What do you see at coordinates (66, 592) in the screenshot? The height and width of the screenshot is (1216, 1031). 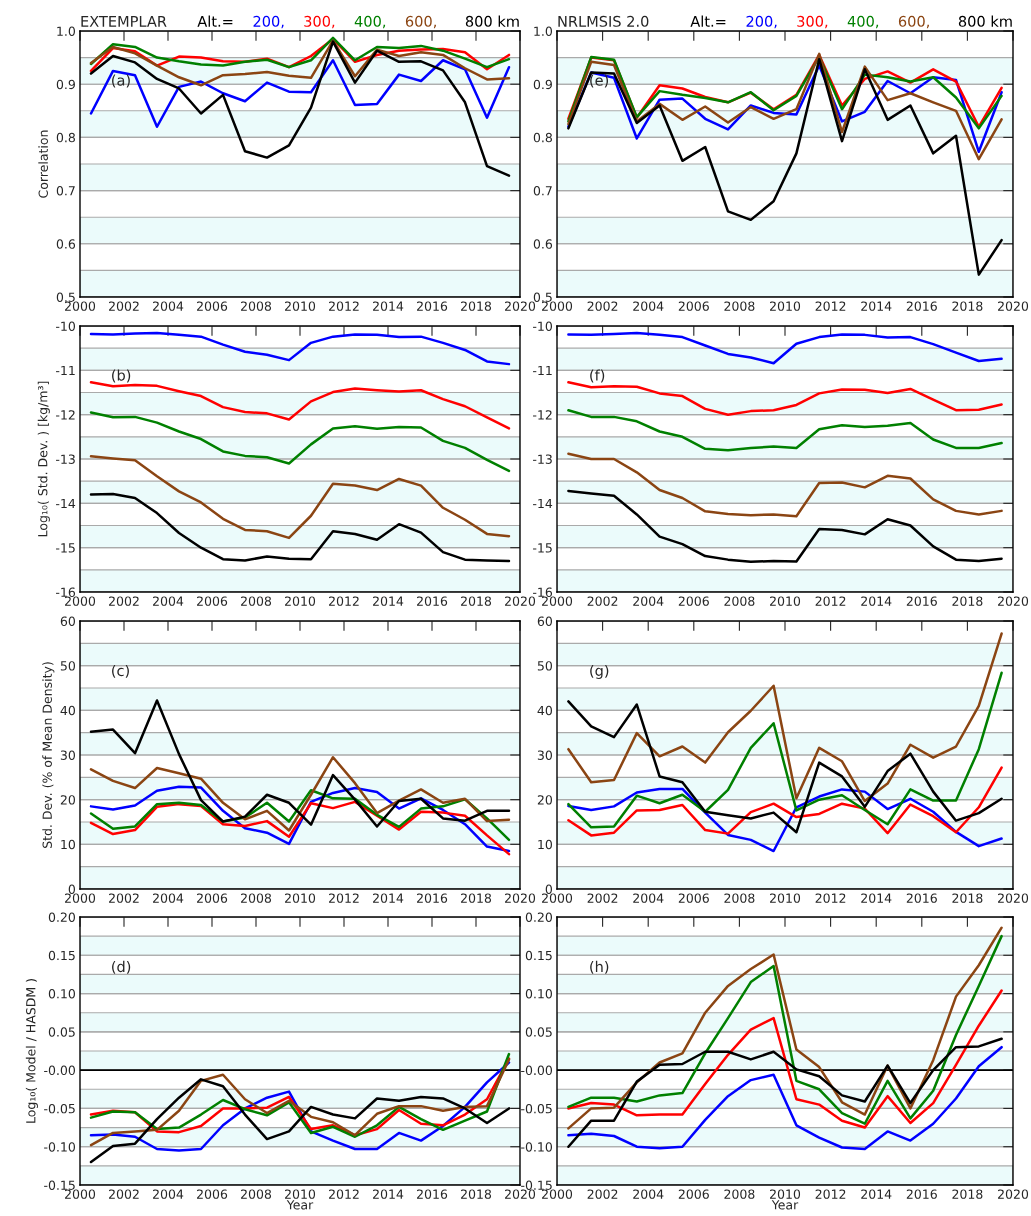 I see `y-tick-label: -16` at bounding box center [66, 592].